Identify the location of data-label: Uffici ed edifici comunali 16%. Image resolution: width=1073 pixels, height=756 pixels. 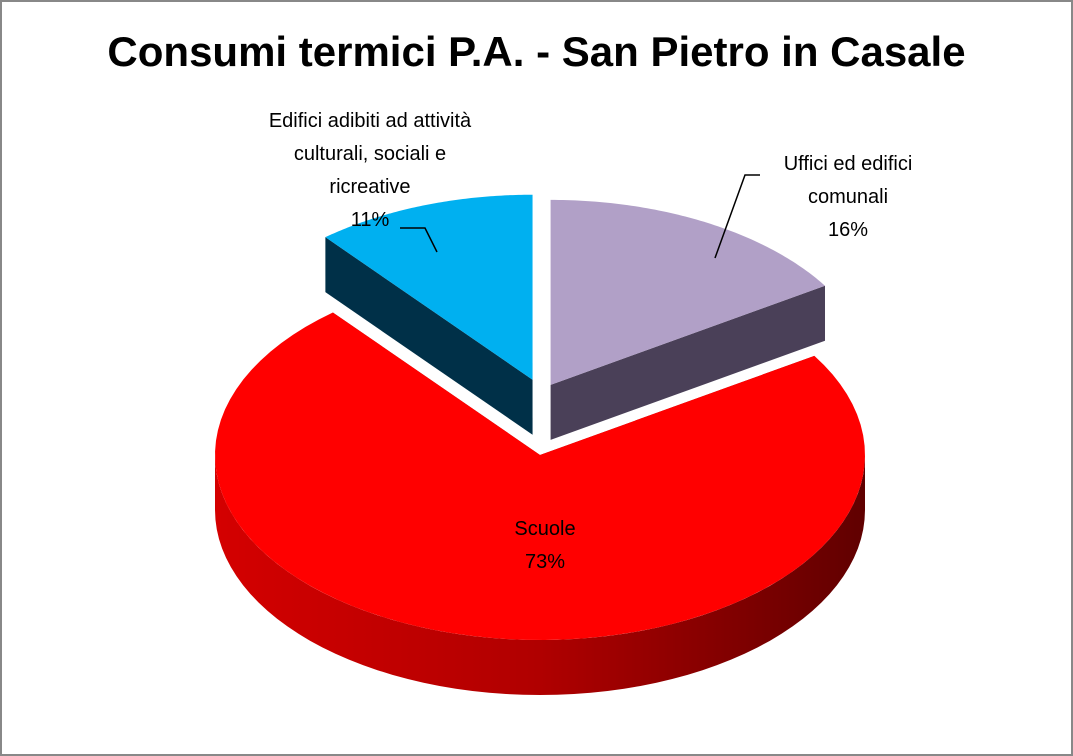
(848, 197).